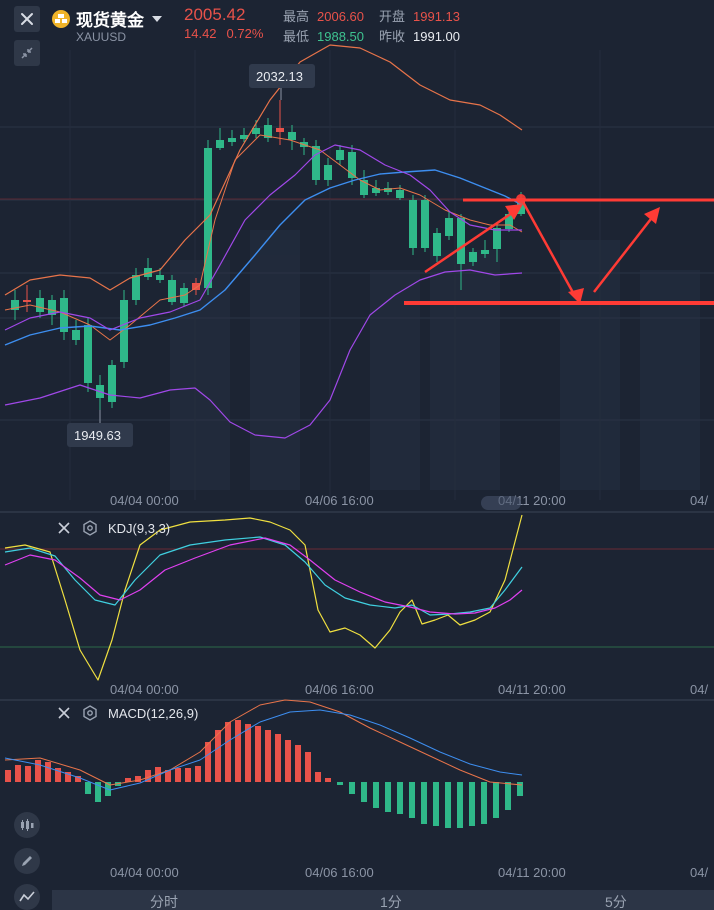 The height and width of the screenshot is (910, 714). What do you see at coordinates (549, 250) in the screenshot?
I see `arrow-down-line` at bounding box center [549, 250].